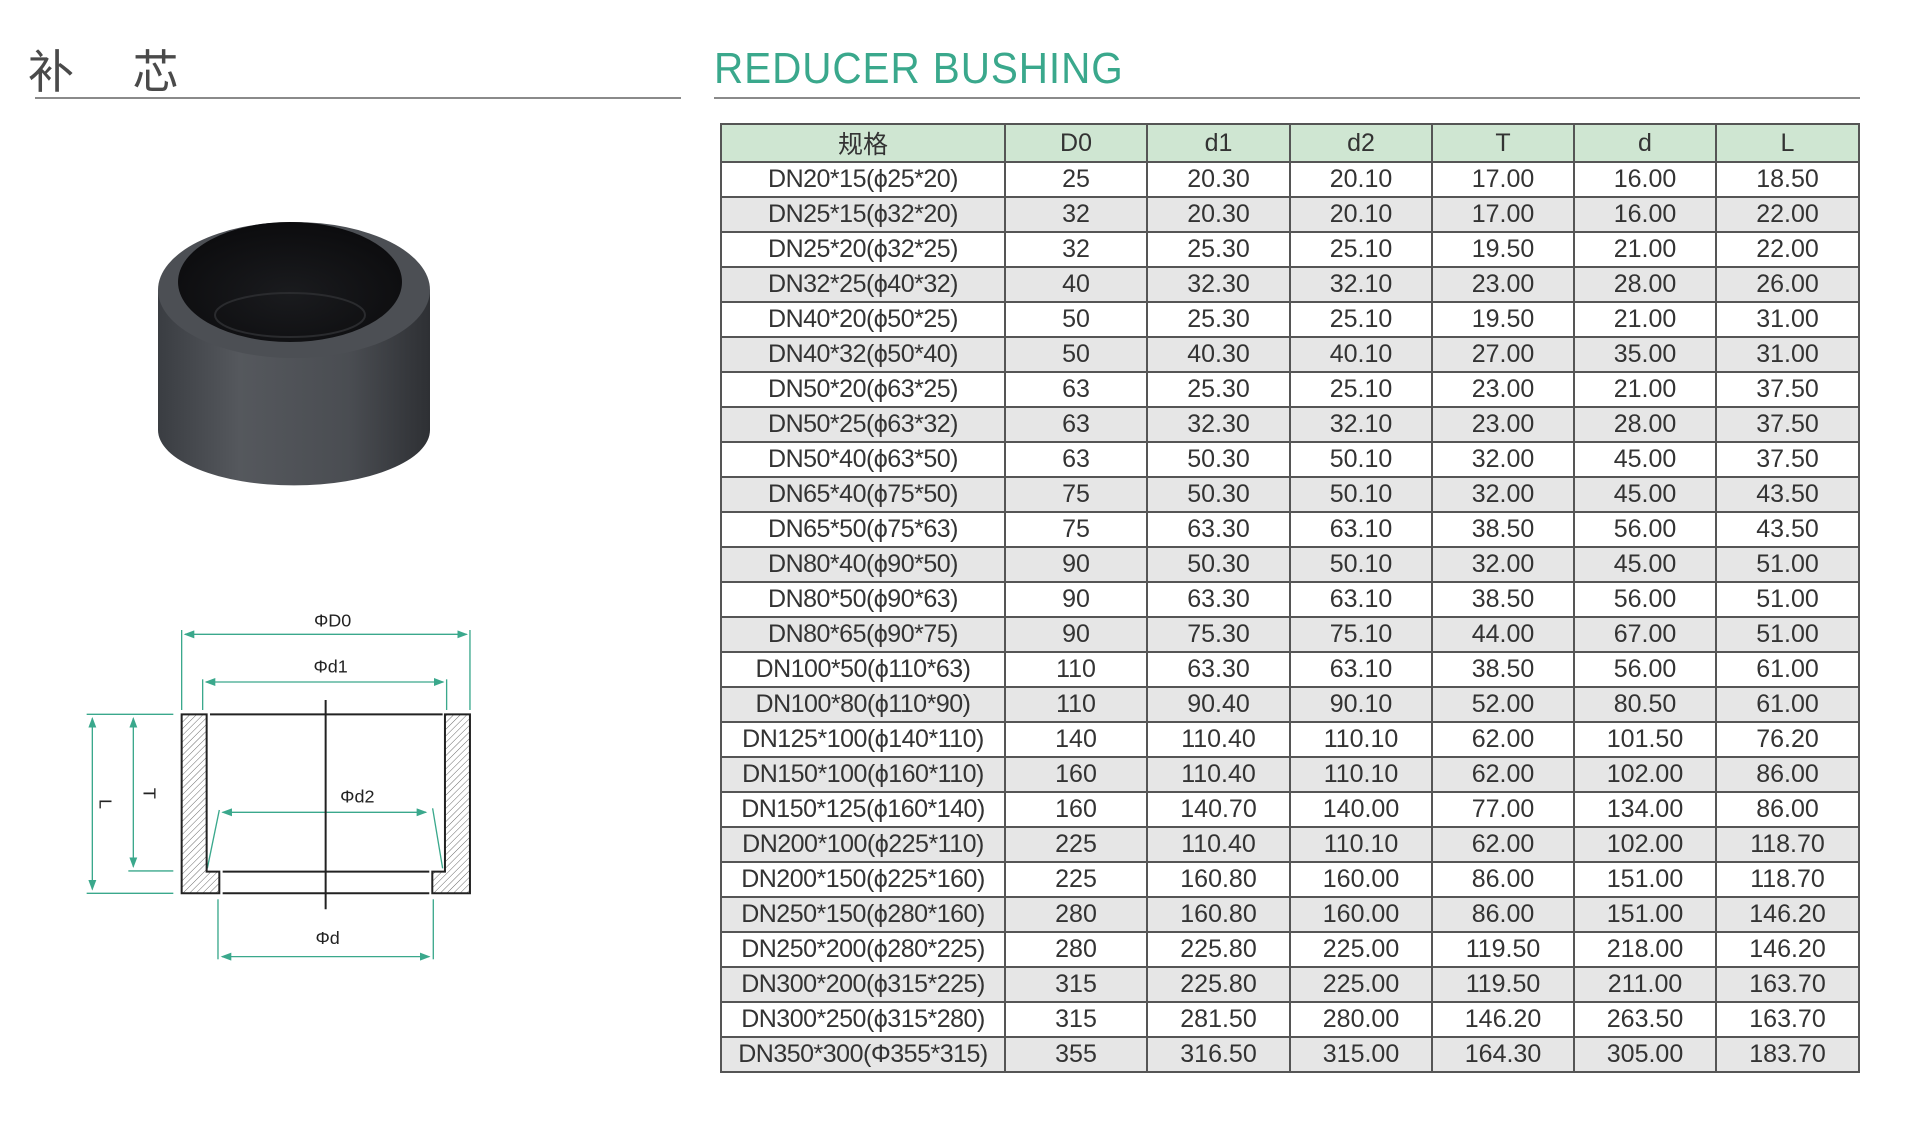 The height and width of the screenshot is (1130, 1920). What do you see at coordinates (863, 1019) in the screenshot?
I see `spec-cell: DN300*250(ϕ315*280)` at bounding box center [863, 1019].